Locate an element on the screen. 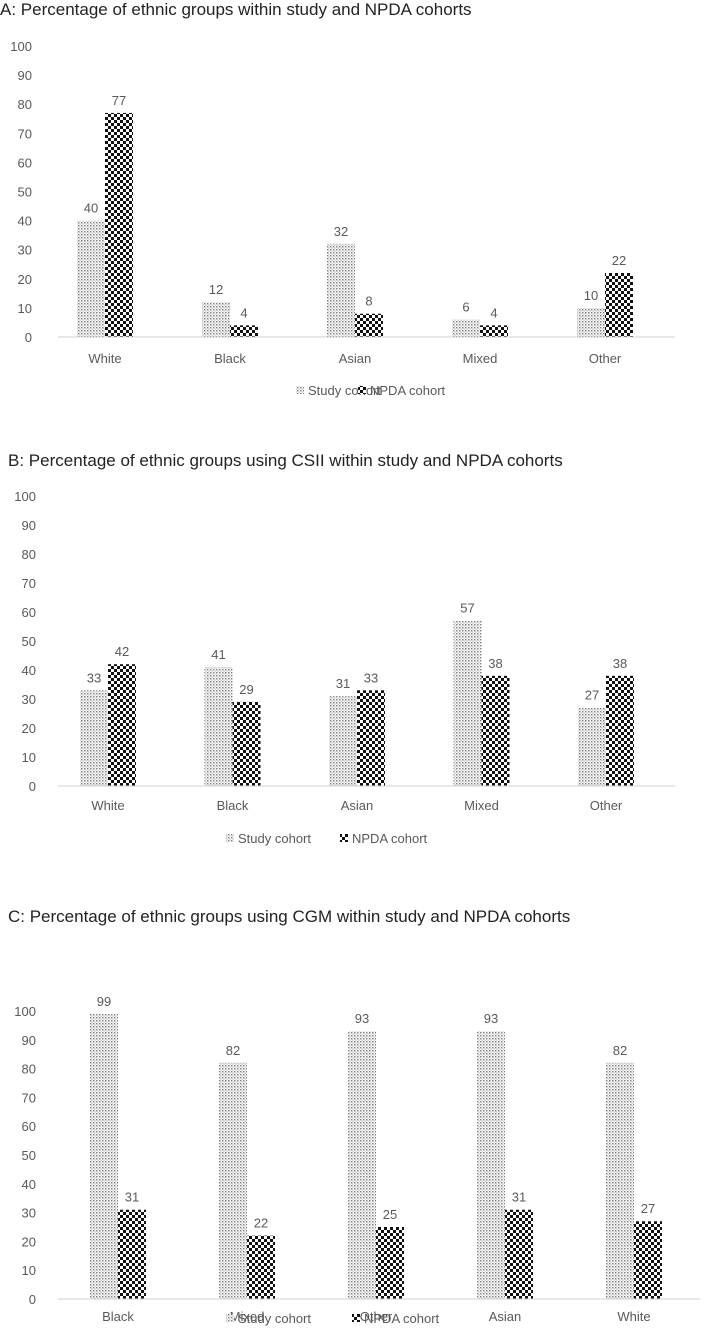  data-label: 27 is located at coordinates (592, 695).